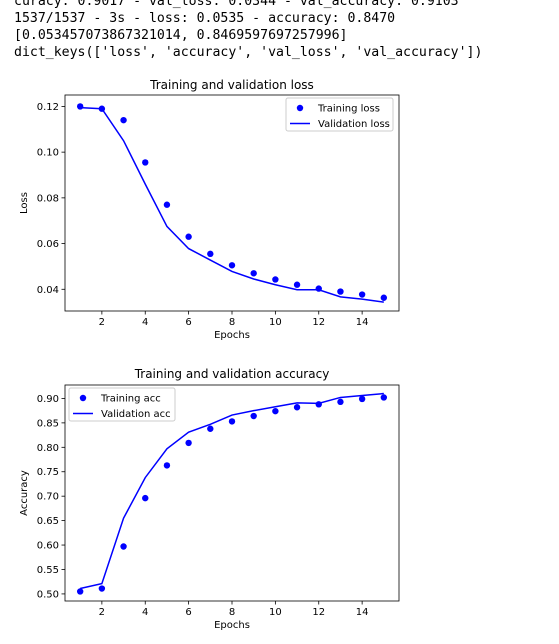 This screenshot has width=559, height=644. What do you see at coordinates (231, 85) in the screenshot?
I see `chart-title: Training and validation loss` at bounding box center [231, 85].